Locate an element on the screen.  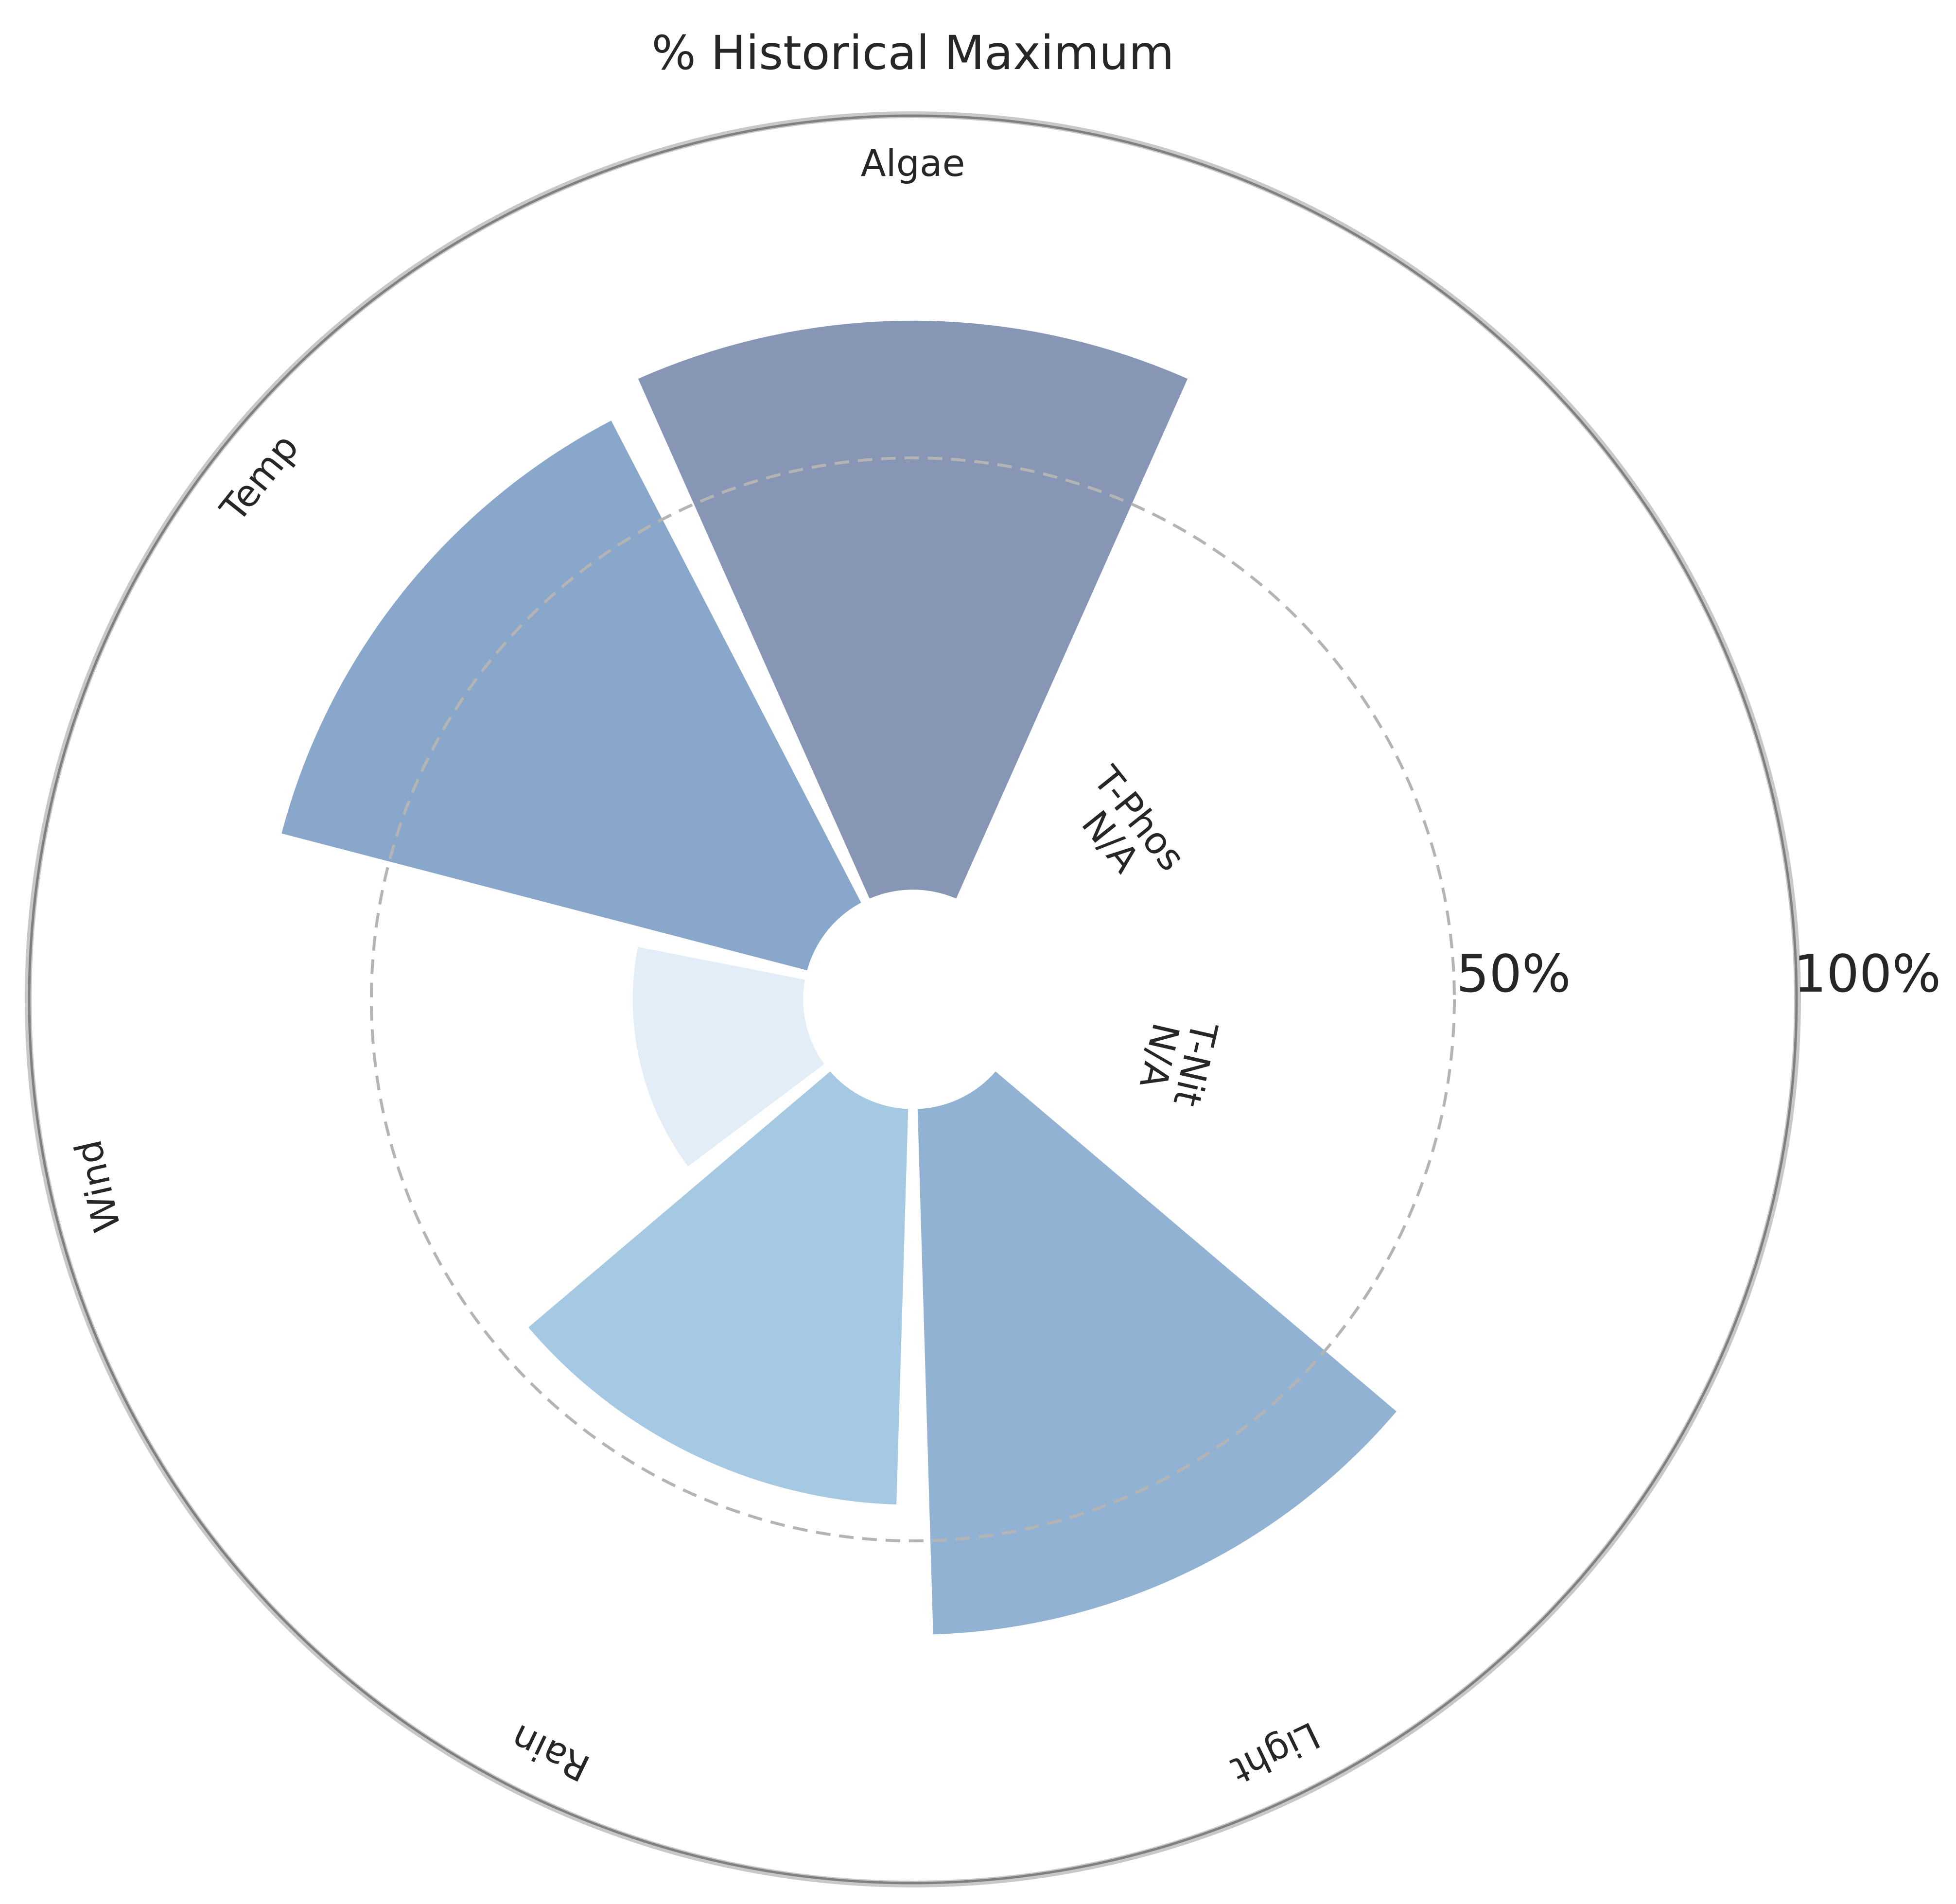
label-group-algae: Algae is located at coordinates (913, 163).